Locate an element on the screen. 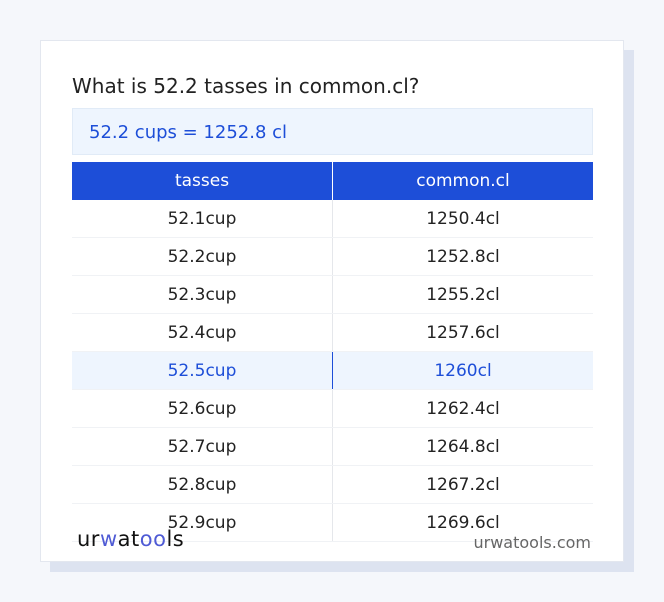  cup-cell: 52.8cup is located at coordinates (202, 484).